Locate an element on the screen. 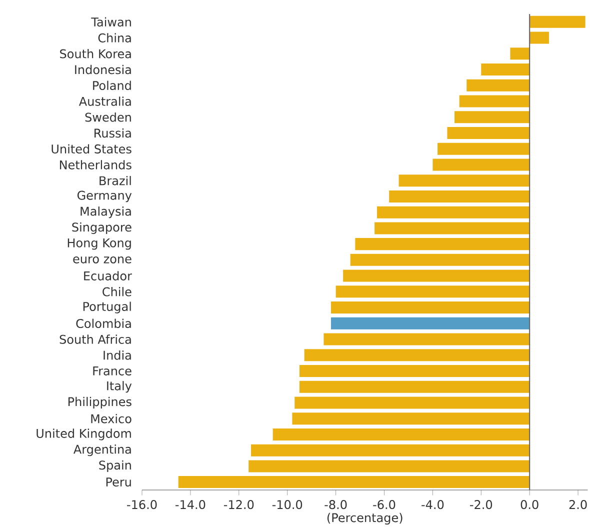 The width and height of the screenshot is (590, 527). y-tick-label: Singapore is located at coordinates (102, 228).